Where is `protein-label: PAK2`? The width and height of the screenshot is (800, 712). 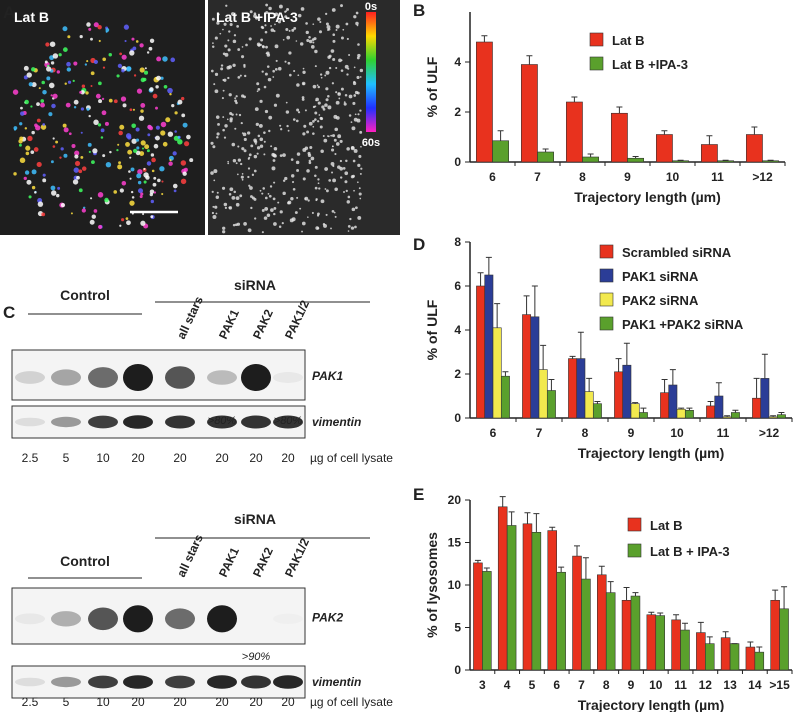 protein-label: PAK2 is located at coordinates (327, 618).